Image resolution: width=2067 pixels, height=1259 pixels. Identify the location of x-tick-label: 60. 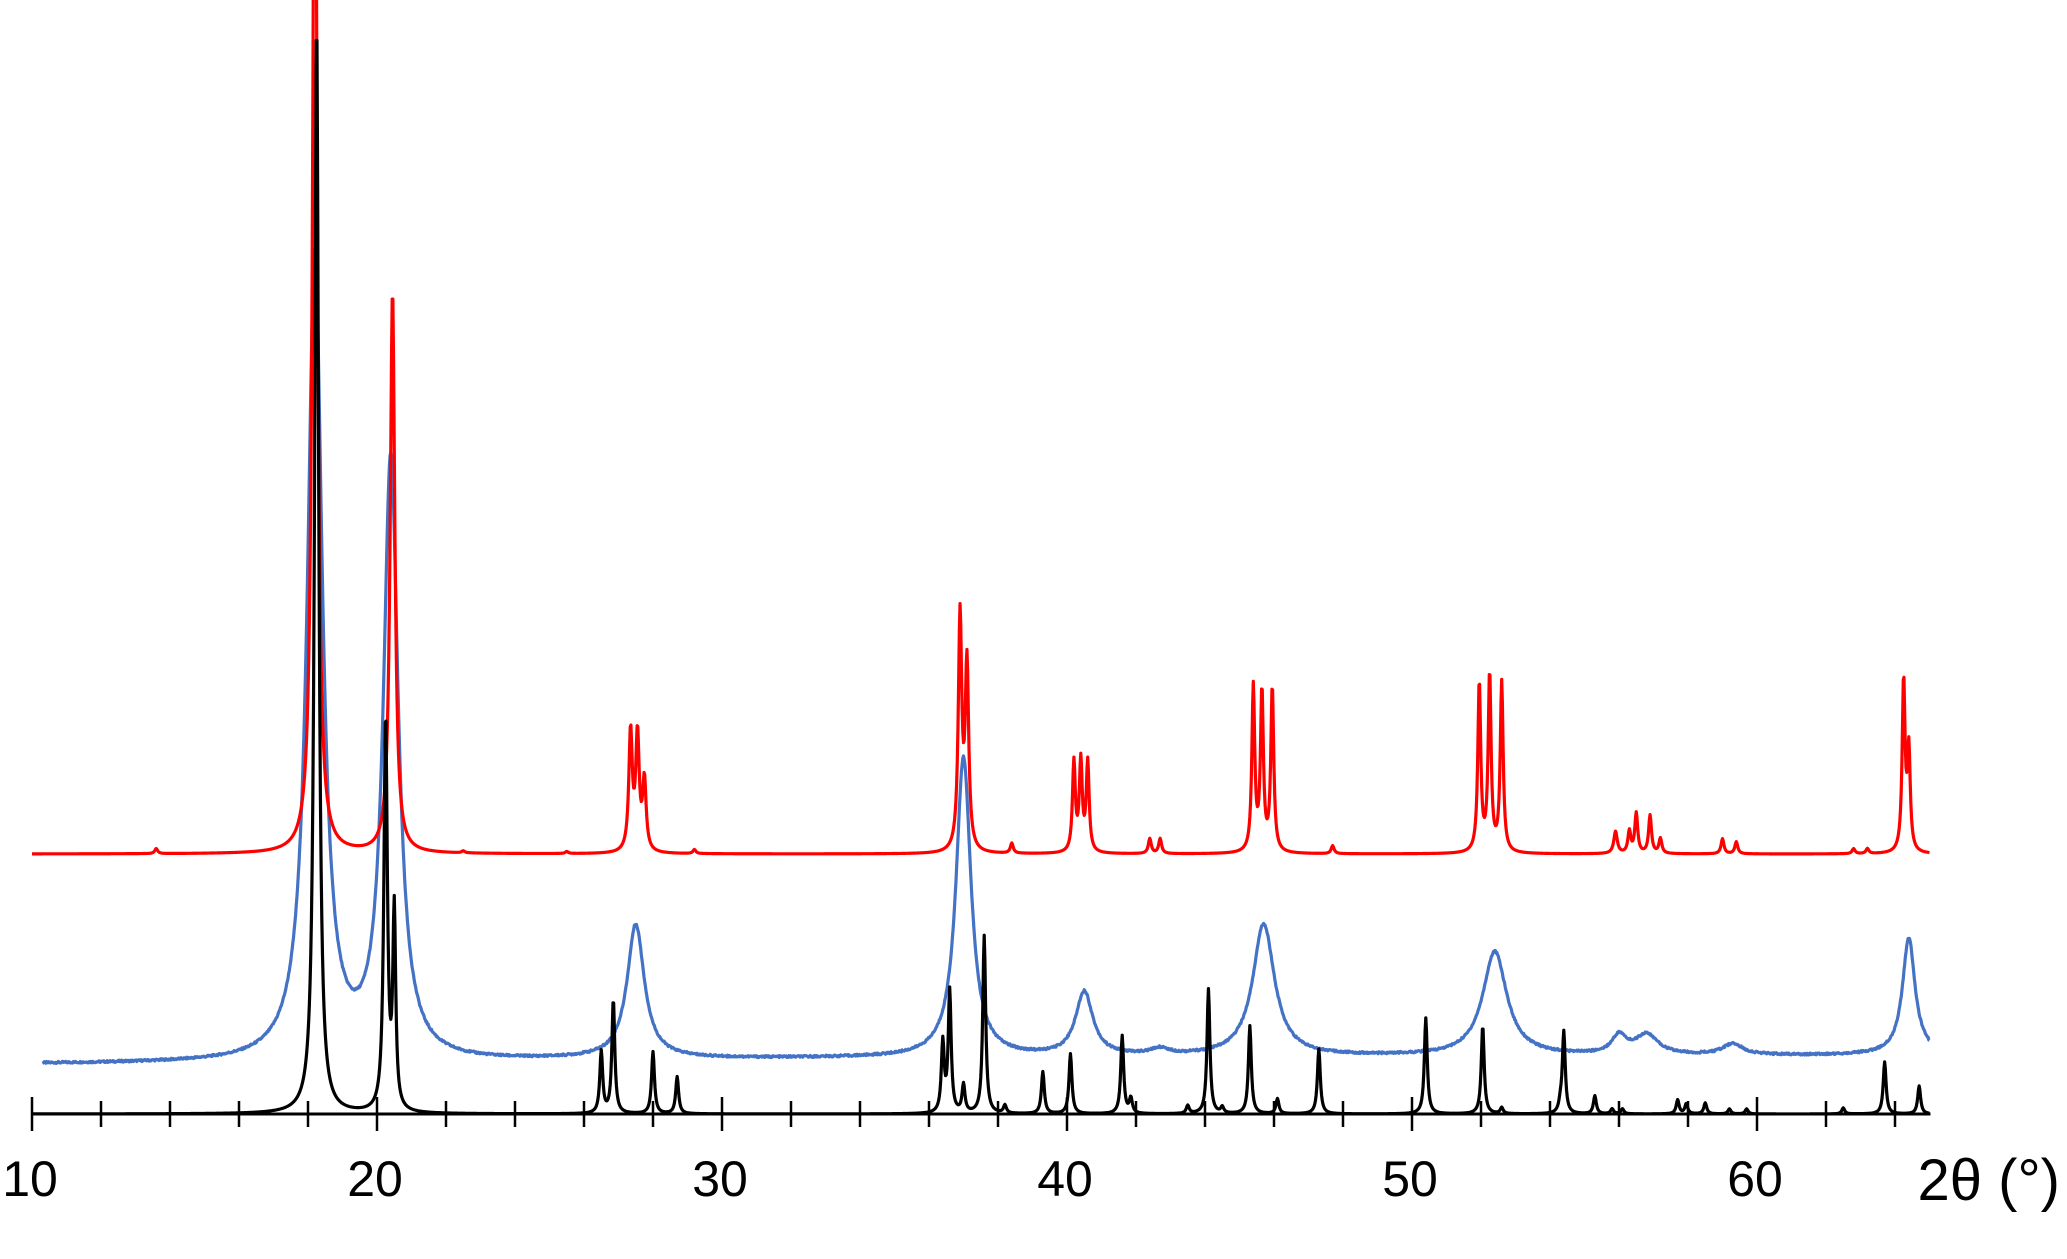
(1755, 1179).